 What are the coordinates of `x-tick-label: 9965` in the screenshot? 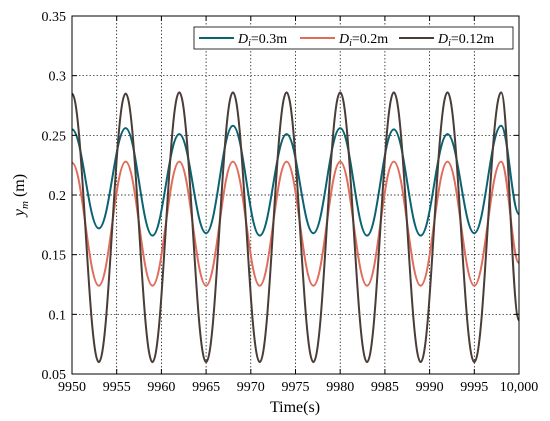 It's located at (206, 387).